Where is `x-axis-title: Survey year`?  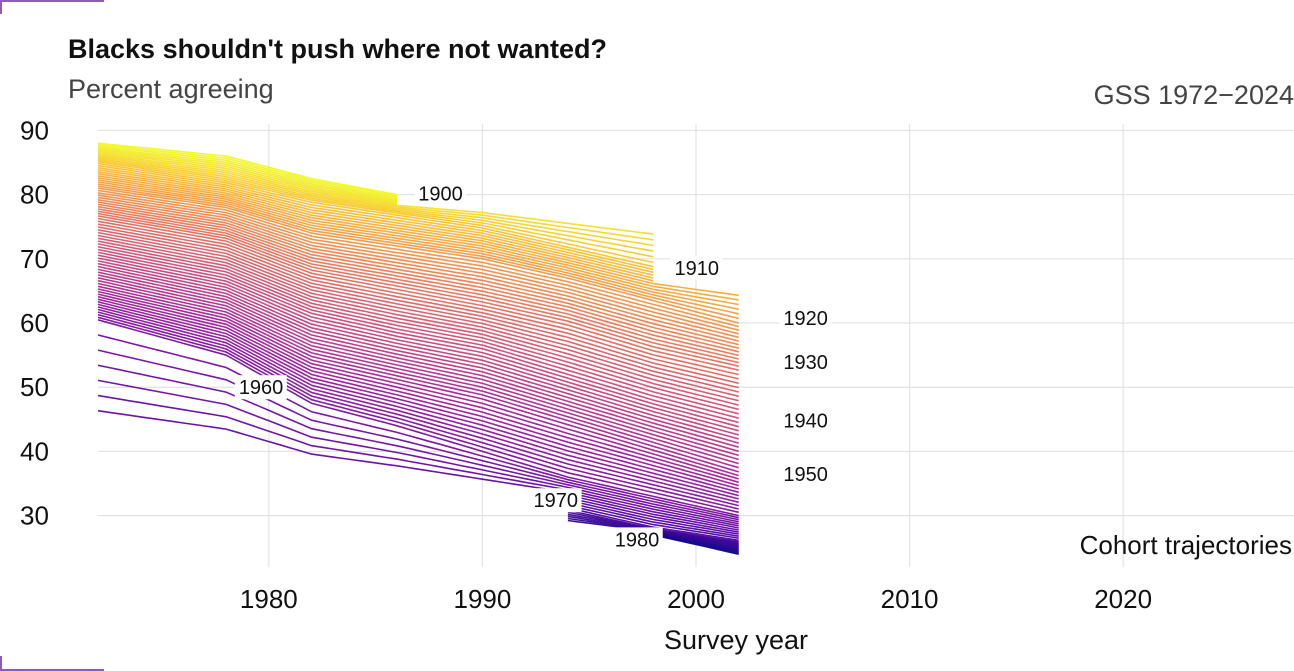 x-axis-title: Survey year is located at coordinates (736, 640).